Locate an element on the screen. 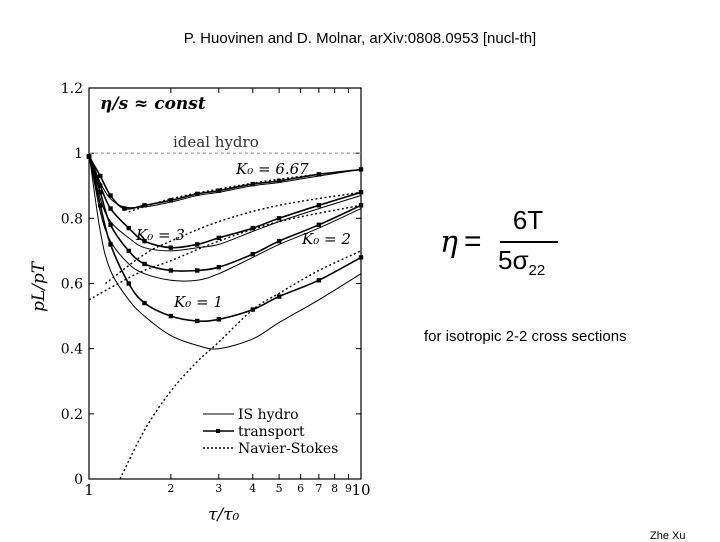 The image size is (720, 542). author-footer: Zhe Xu is located at coordinates (668, 536).